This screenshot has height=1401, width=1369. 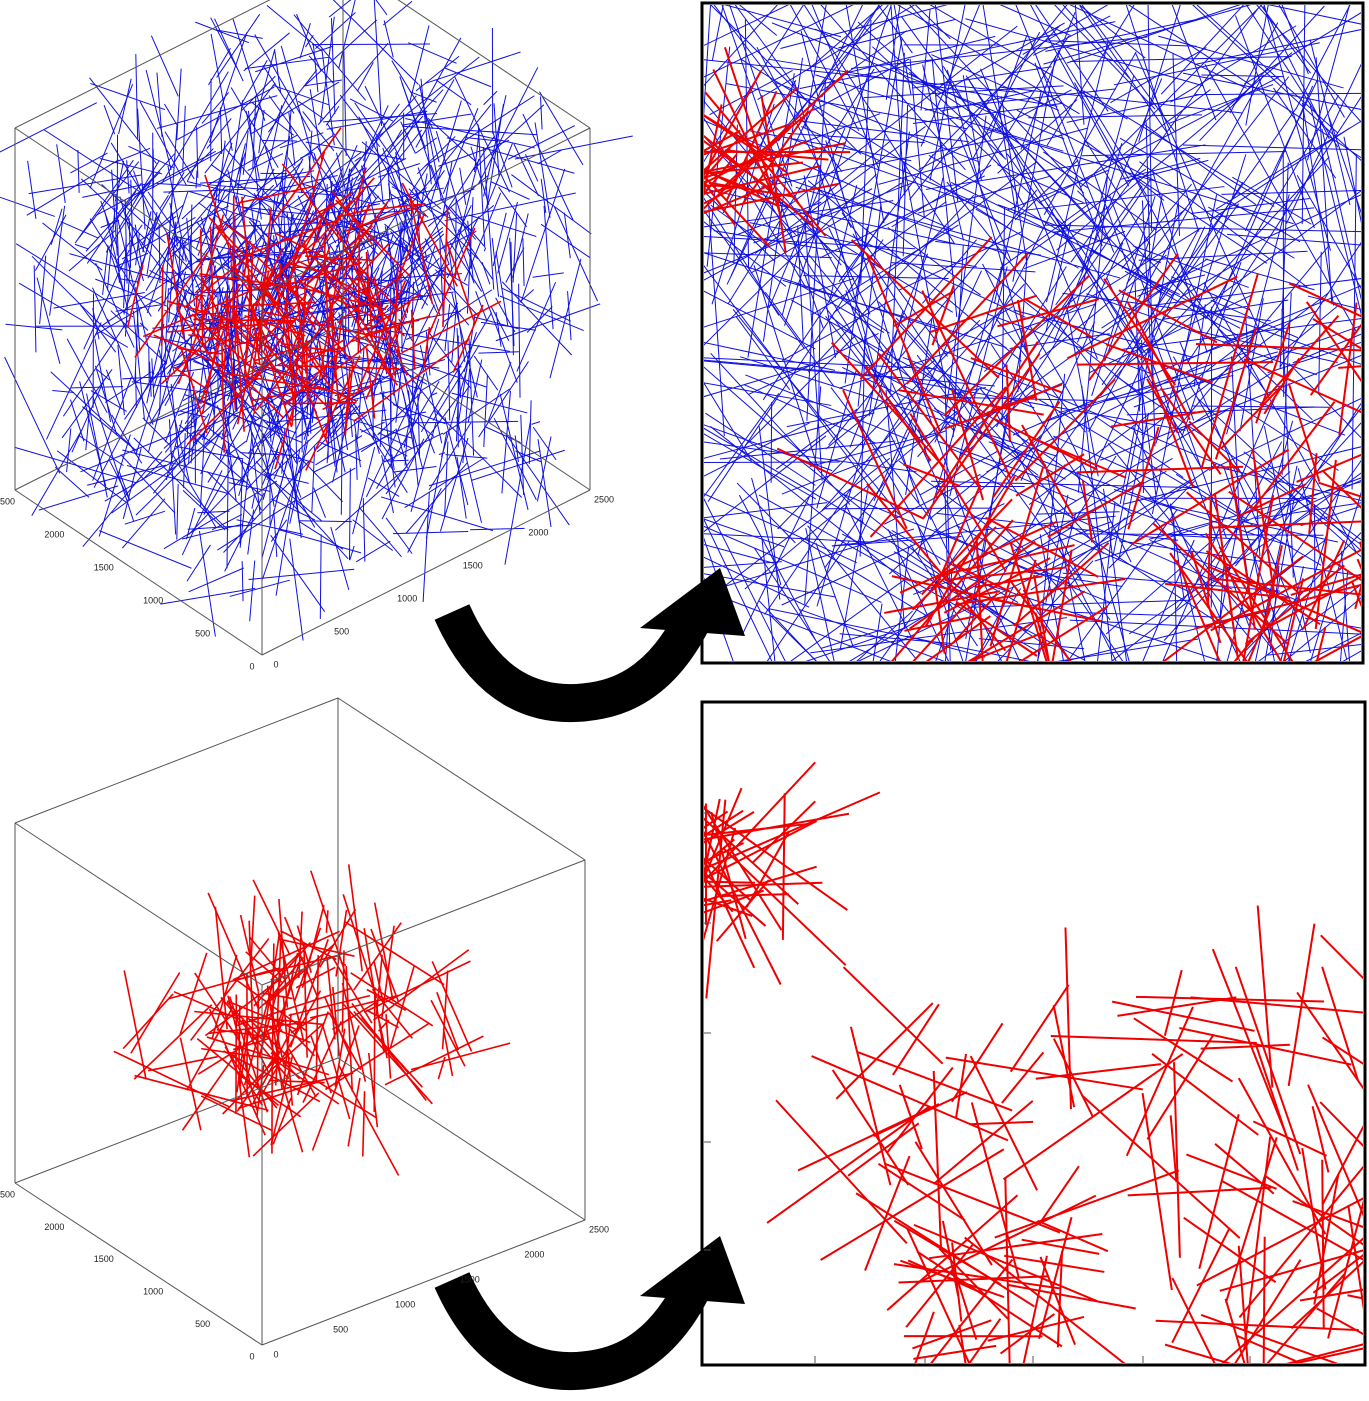 What do you see at coordinates (104, 567) in the screenshot?
I see `left-axis-tick-label: 1500` at bounding box center [104, 567].